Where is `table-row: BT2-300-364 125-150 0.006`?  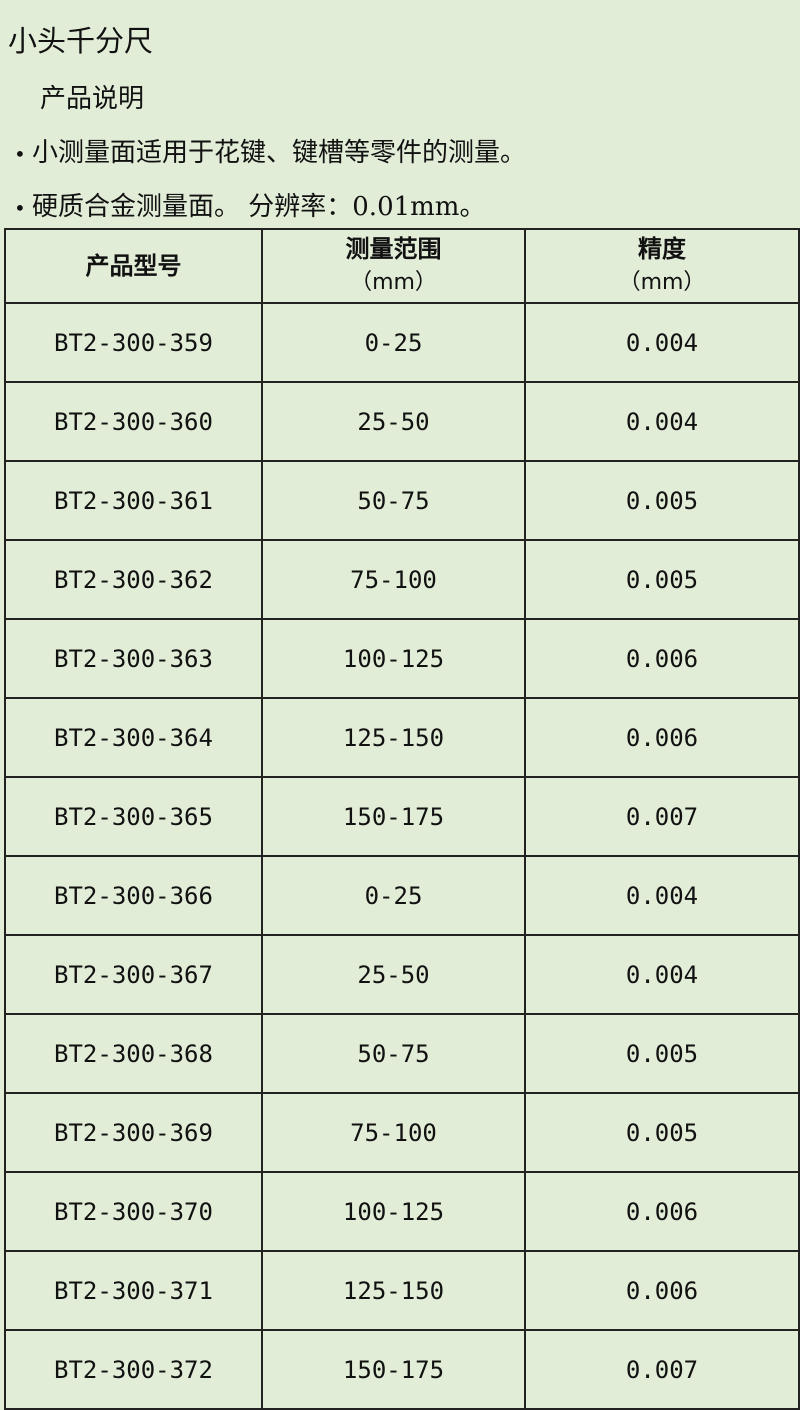 table-row: BT2-300-364 125-150 0.006 is located at coordinates (402, 737).